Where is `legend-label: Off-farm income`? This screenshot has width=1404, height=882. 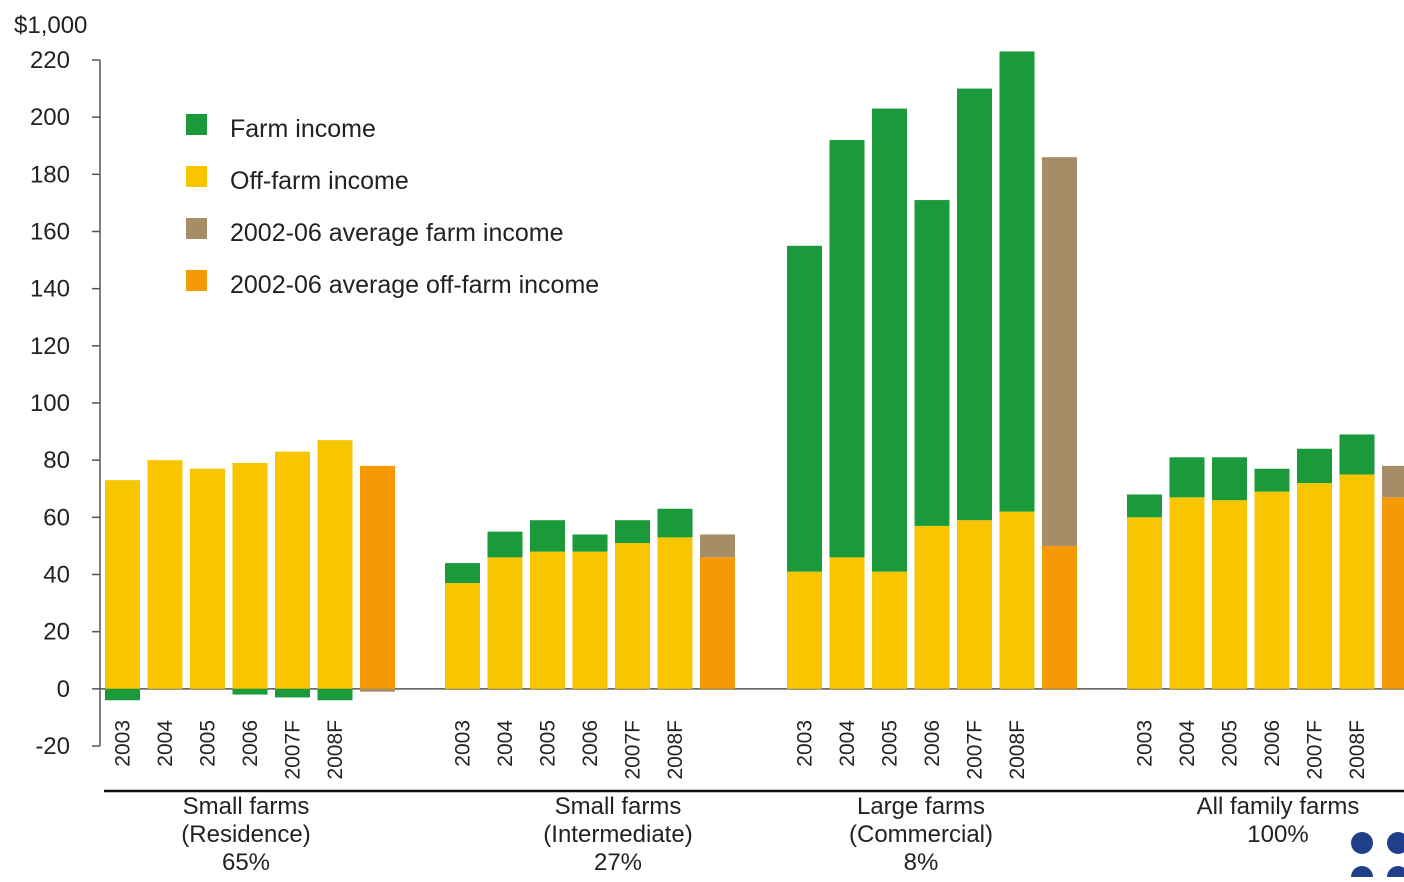 legend-label: Off-farm income is located at coordinates (319, 181).